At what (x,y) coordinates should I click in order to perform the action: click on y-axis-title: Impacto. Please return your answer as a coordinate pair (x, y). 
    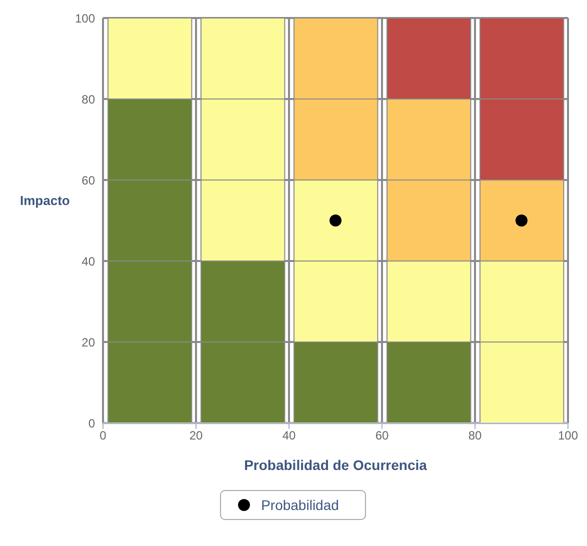
    Looking at the image, I should click on (45, 200).